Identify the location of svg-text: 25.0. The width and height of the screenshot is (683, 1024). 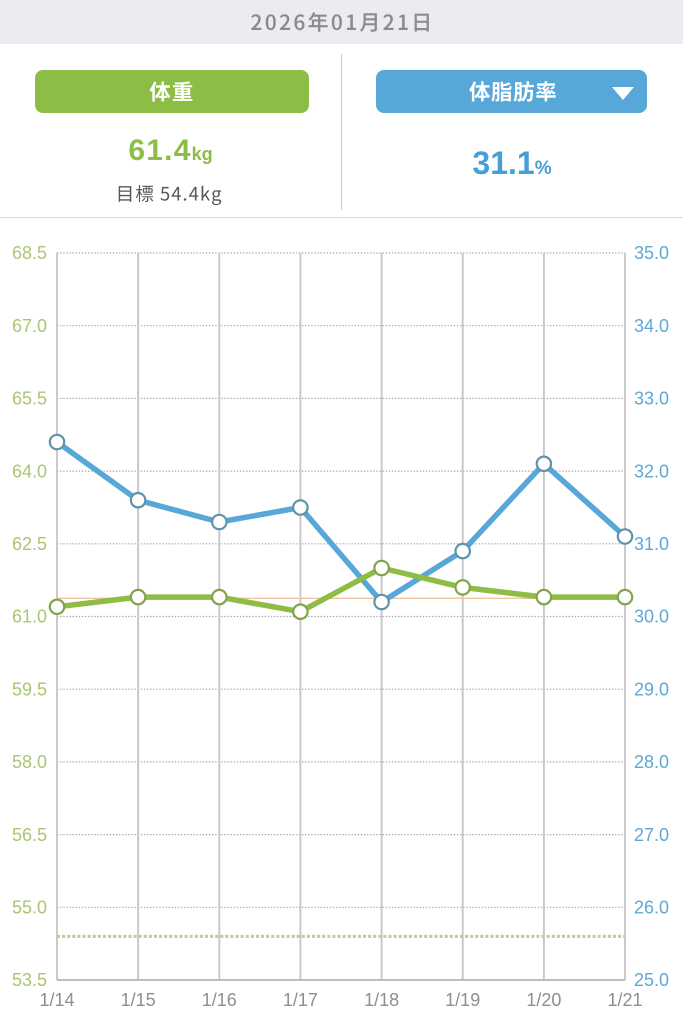
(651, 980).